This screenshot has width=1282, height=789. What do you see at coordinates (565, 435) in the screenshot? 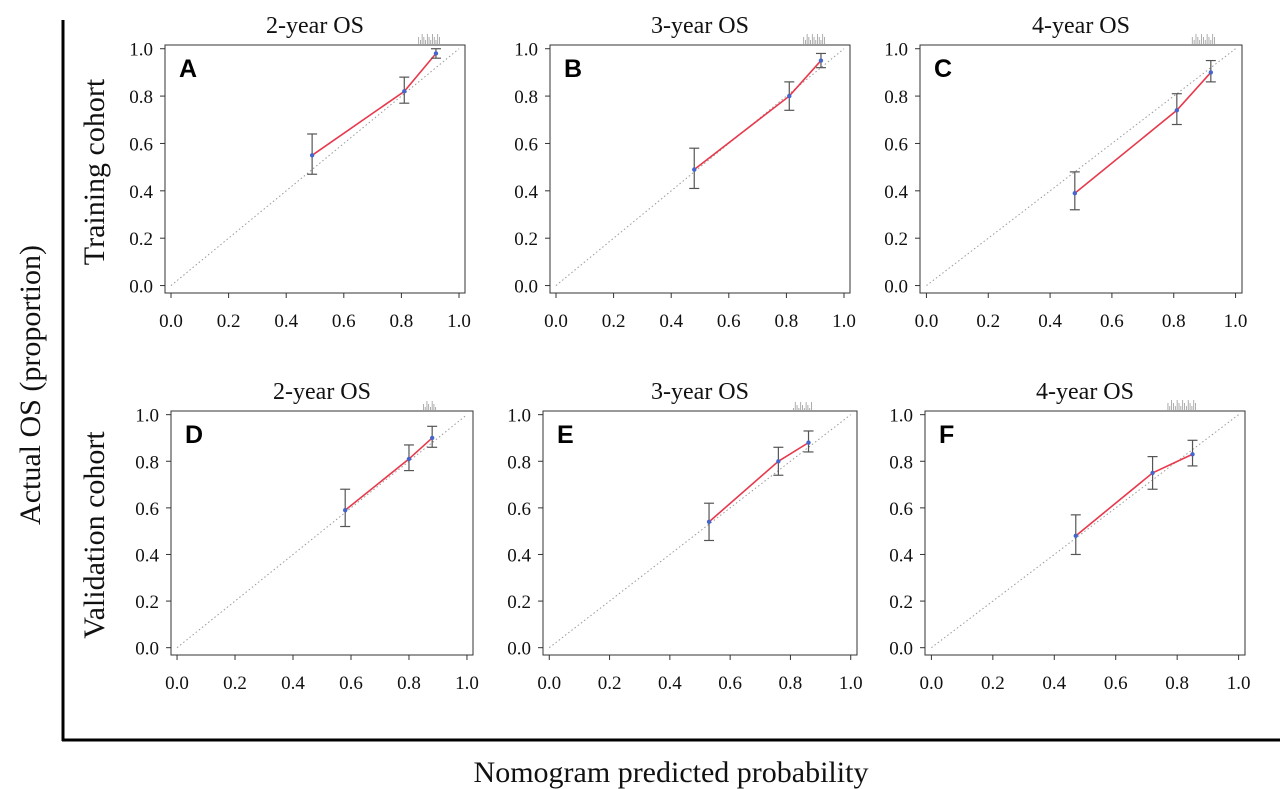
I see `panel-letter: E` at bounding box center [565, 435].